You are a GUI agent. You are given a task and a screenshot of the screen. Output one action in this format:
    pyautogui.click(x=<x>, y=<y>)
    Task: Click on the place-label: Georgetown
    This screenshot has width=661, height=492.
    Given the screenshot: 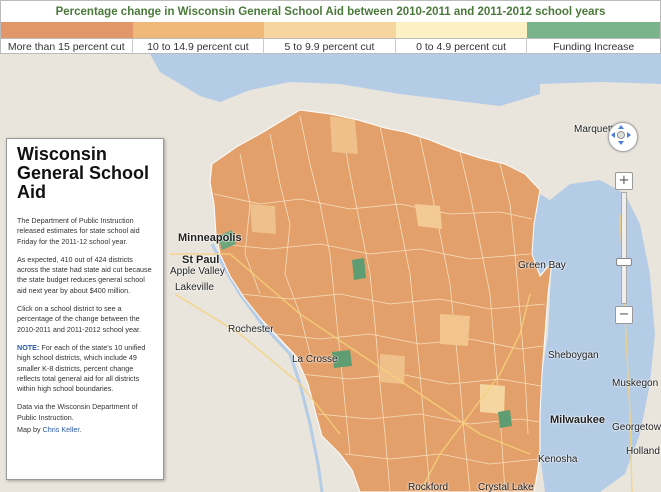 What is the action you would take?
    pyautogui.click(x=636, y=427)
    